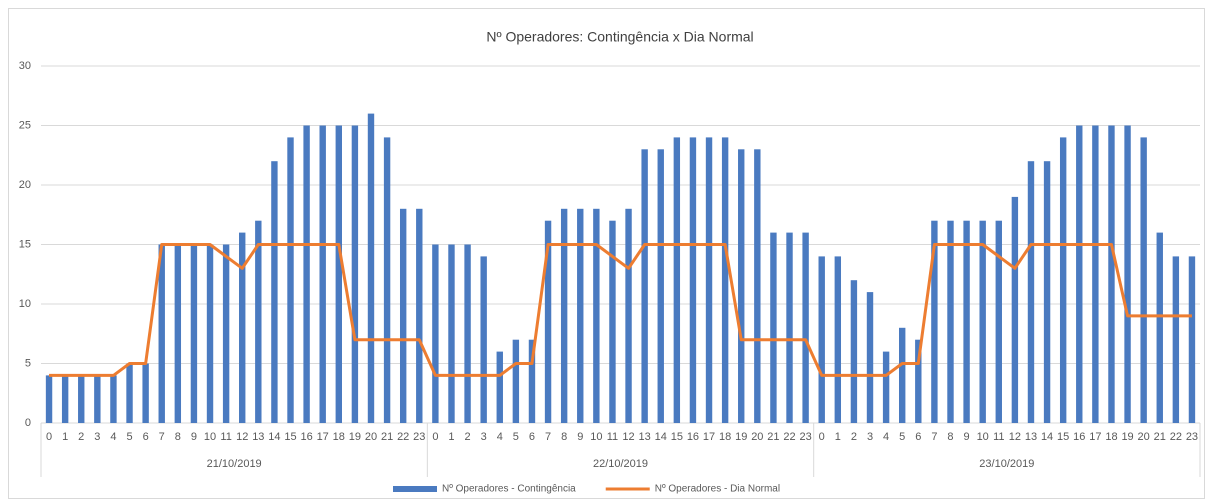  Describe the element at coordinates (677, 437) in the screenshot. I see `x-tick-label: 15` at that location.